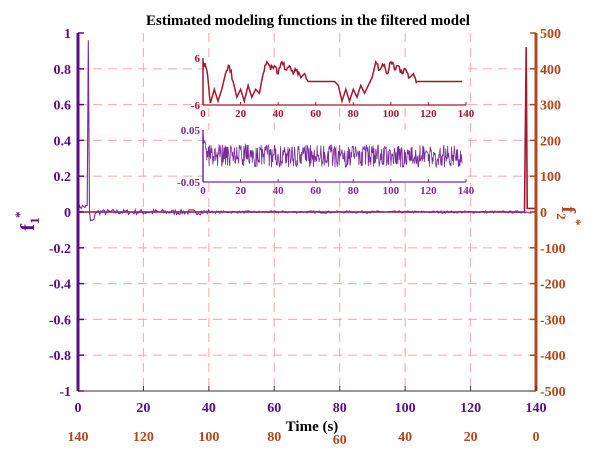 The image size is (598, 449). Describe the element at coordinates (391, 114) in the screenshot. I see `inset-f2-x-tick-label: 100` at that location.